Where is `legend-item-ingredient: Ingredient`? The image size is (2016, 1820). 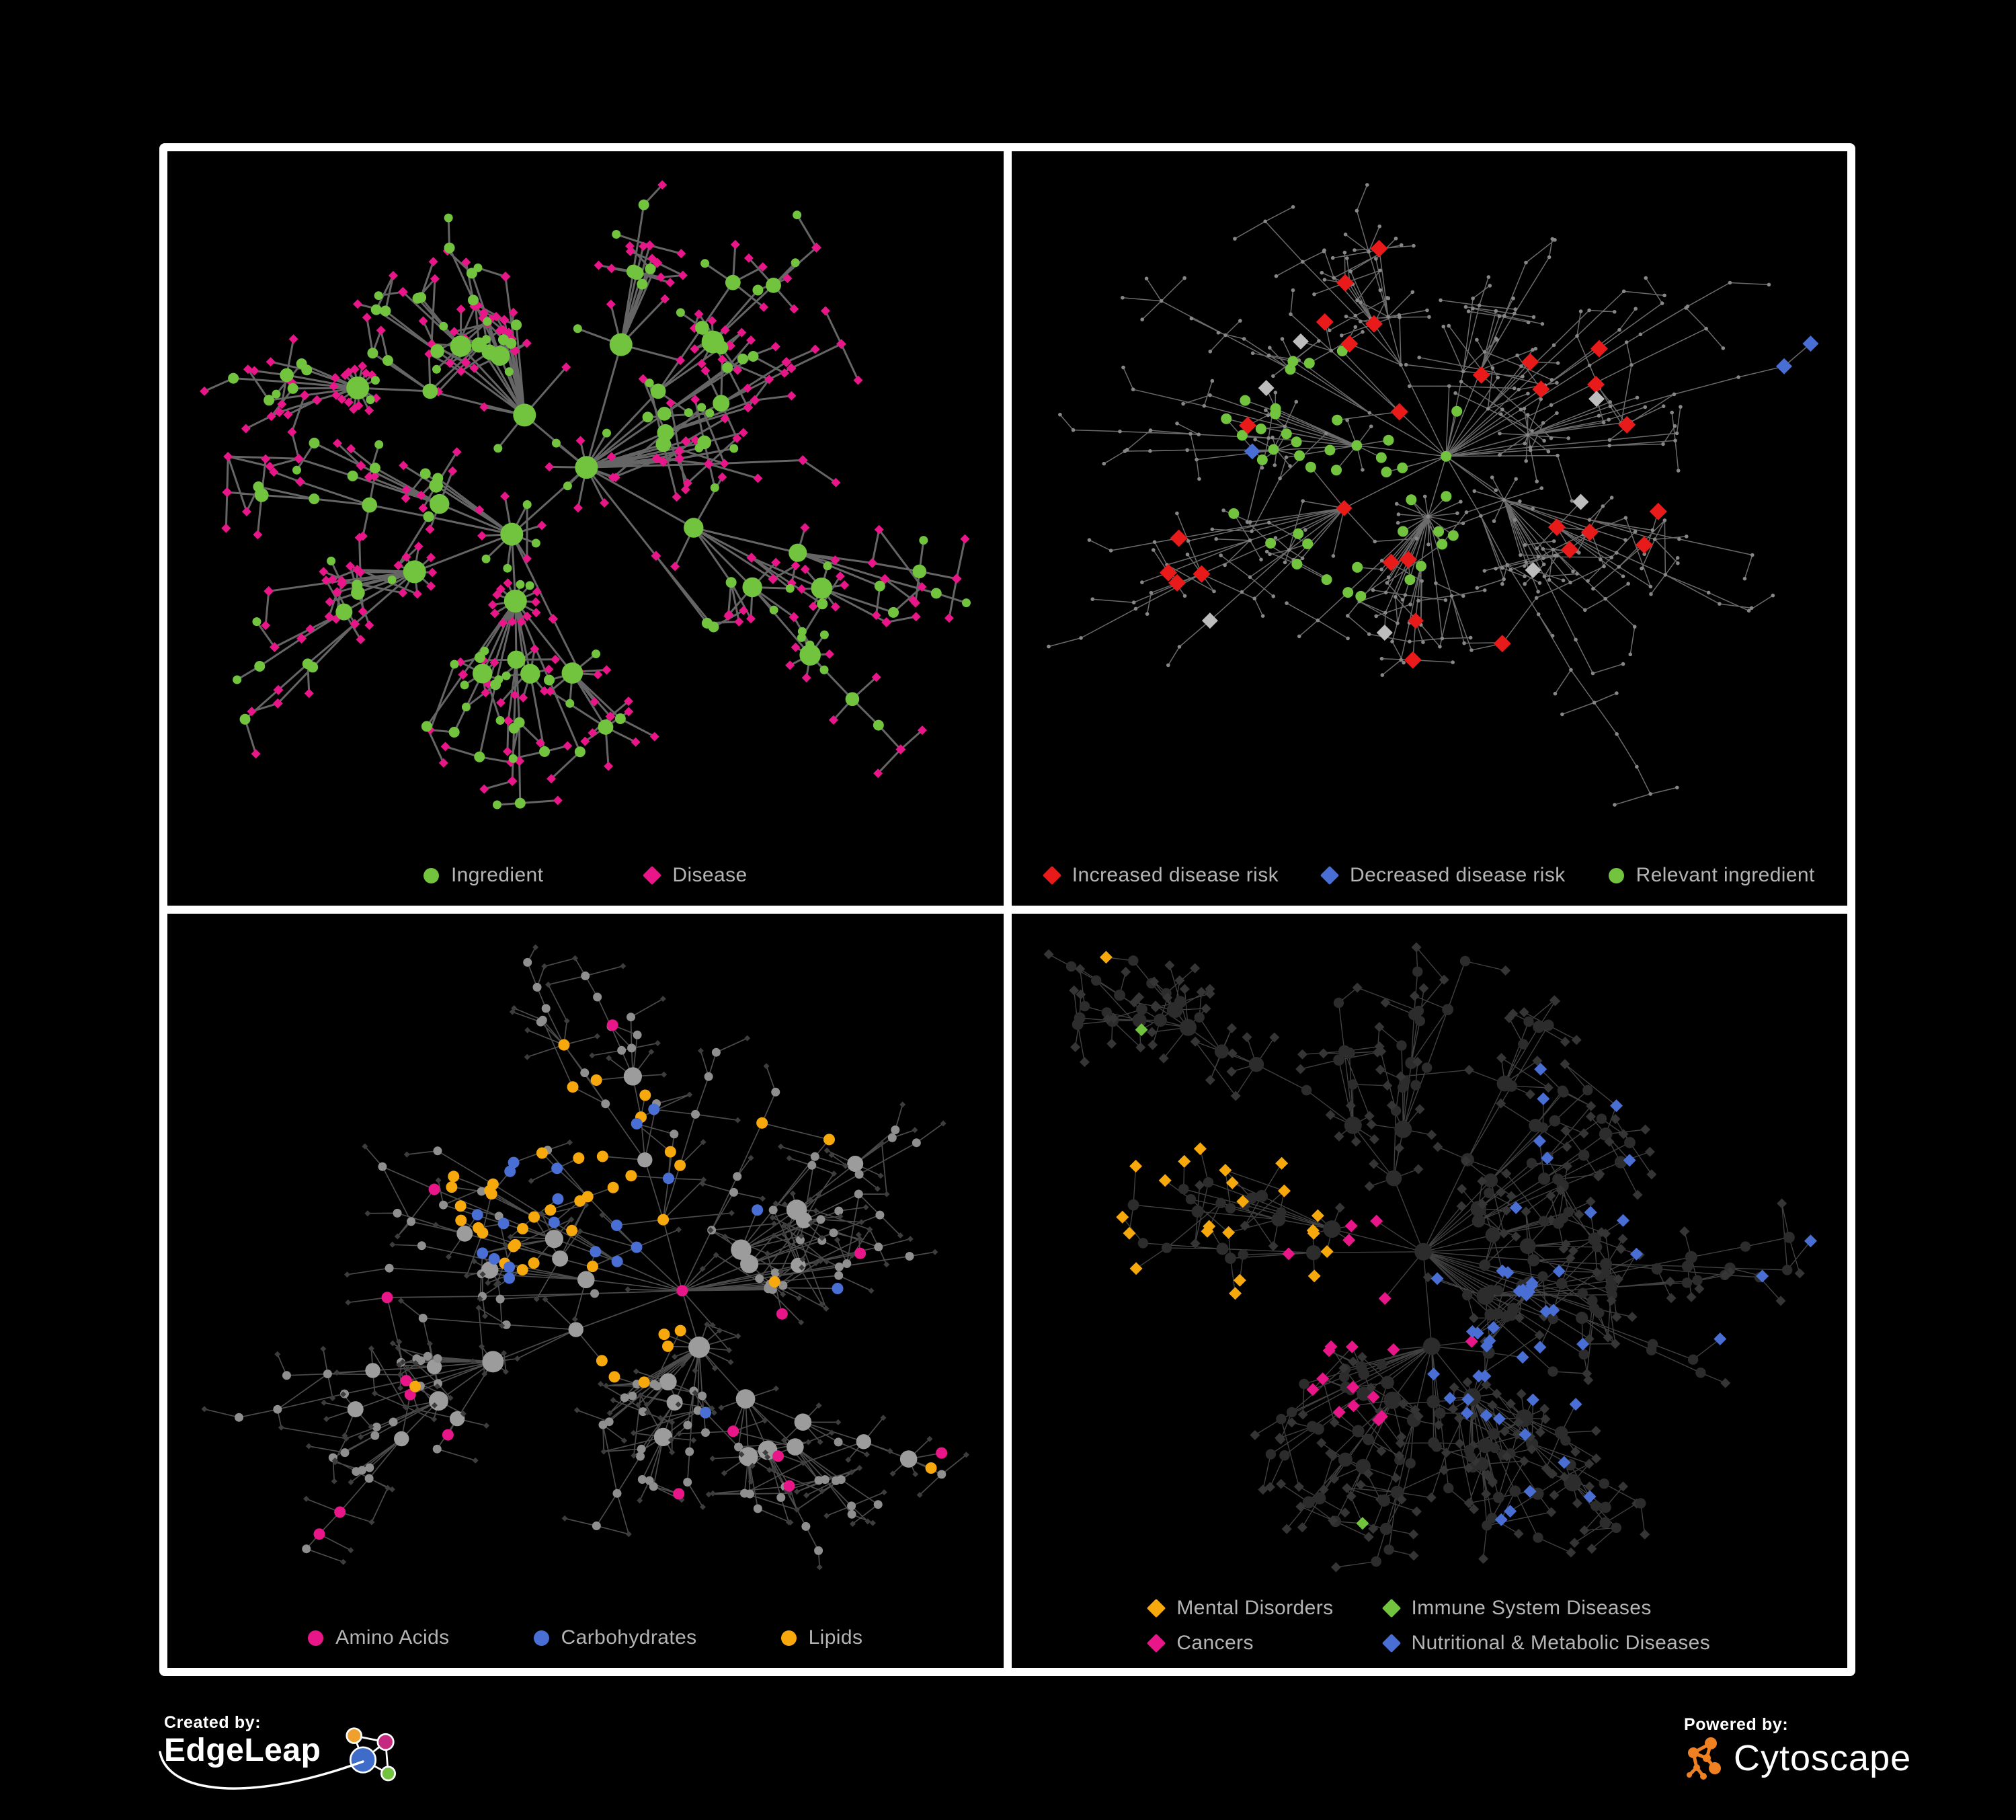
legend-item-ingredient: Ingredient is located at coordinates (483, 875).